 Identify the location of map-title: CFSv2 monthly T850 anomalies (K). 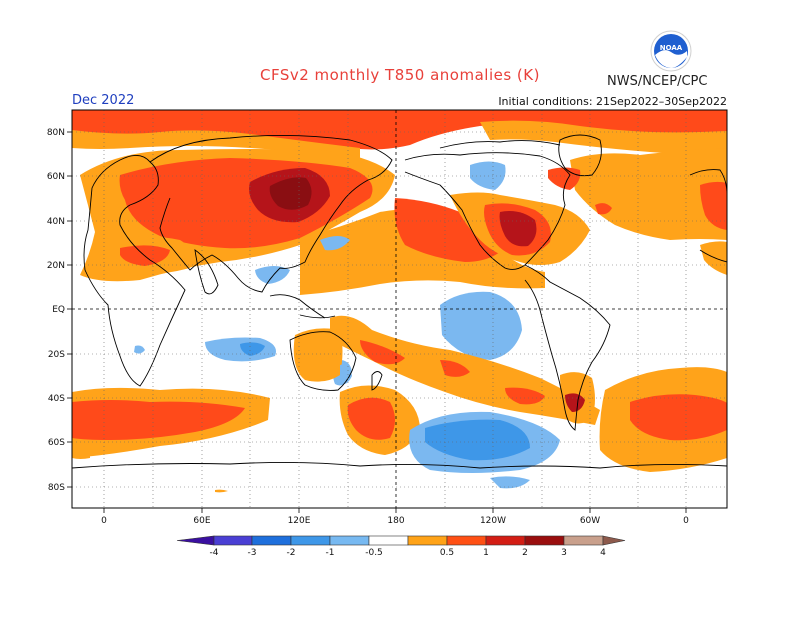
(400, 75).